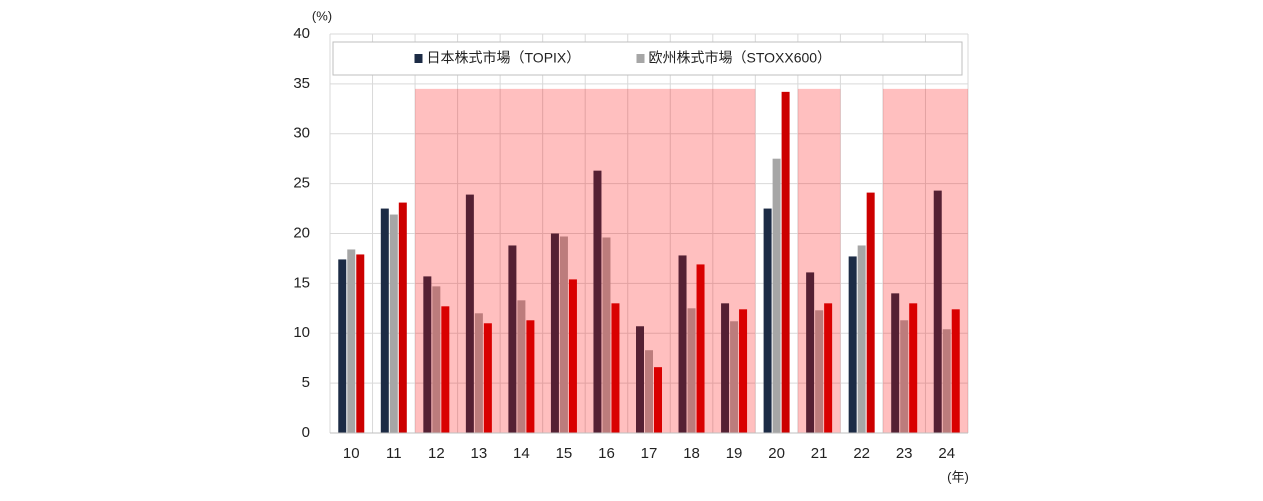 This screenshot has width=1263, height=501. Describe the element at coordinates (301, 332) in the screenshot. I see `y-tick-label: 10` at that location.